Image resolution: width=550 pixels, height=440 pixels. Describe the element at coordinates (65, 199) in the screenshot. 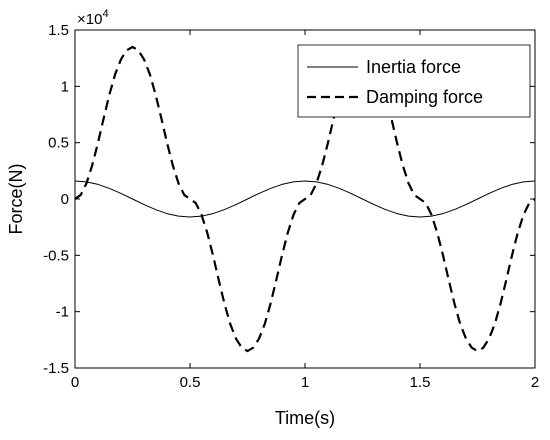

I see `y-tick-label: 0` at that location.